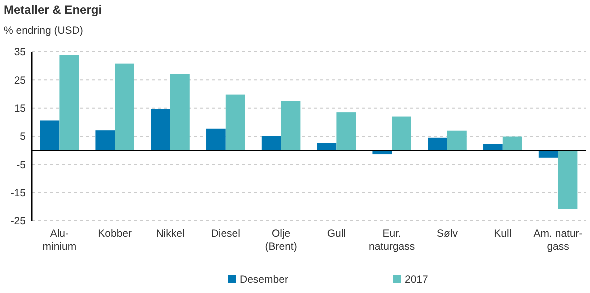 This screenshot has width=590, height=293. I want to click on y-tick-label: 5, so click(23, 137).